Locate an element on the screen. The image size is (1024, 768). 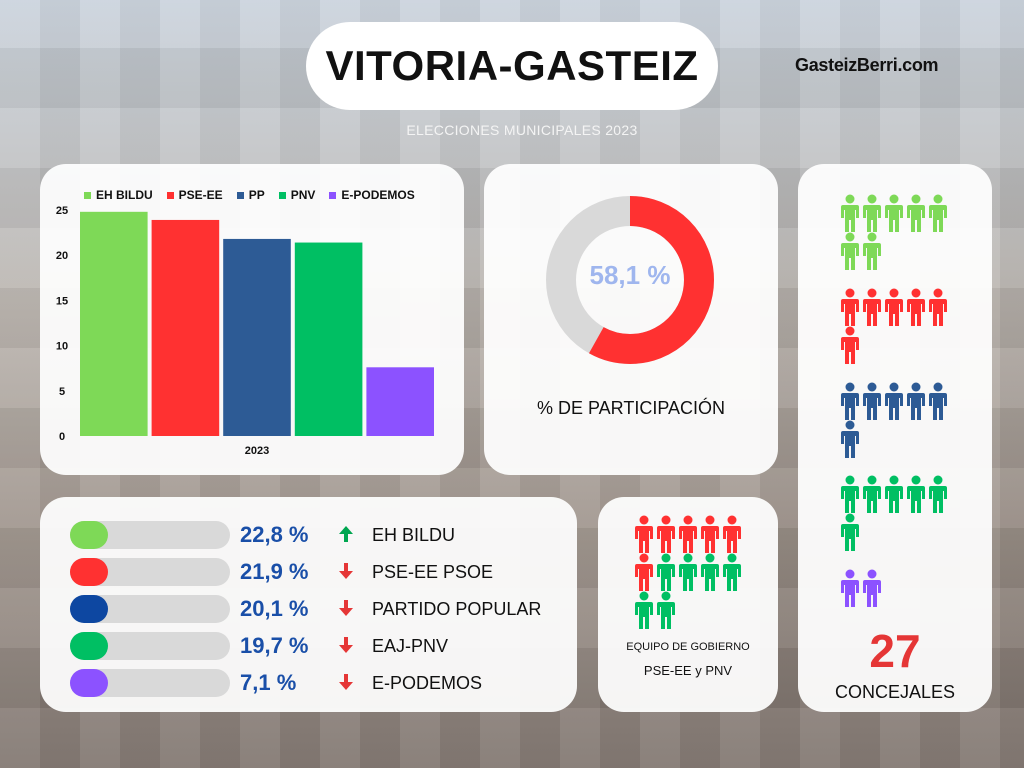
result-percentage: 19,7 % is located at coordinates (274, 645).